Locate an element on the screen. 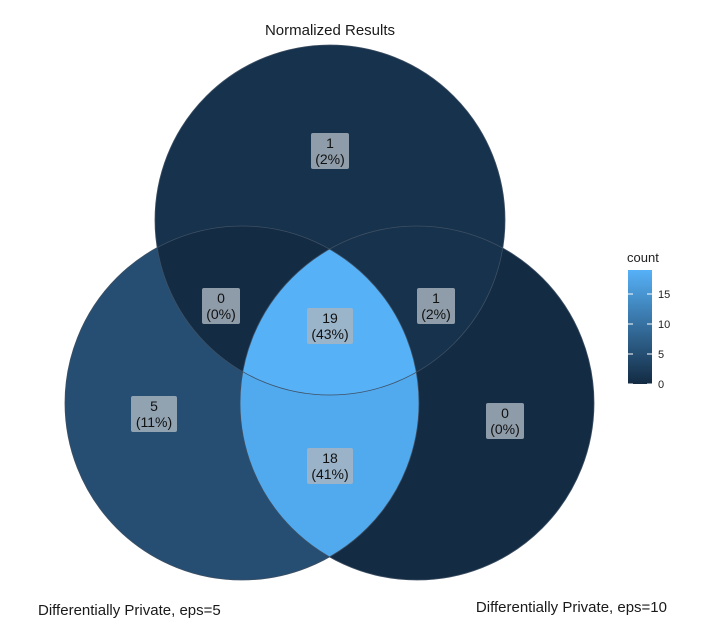 The image size is (712, 634). set-label-eps5: Differentially Private, eps=5 is located at coordinates (129, 610).